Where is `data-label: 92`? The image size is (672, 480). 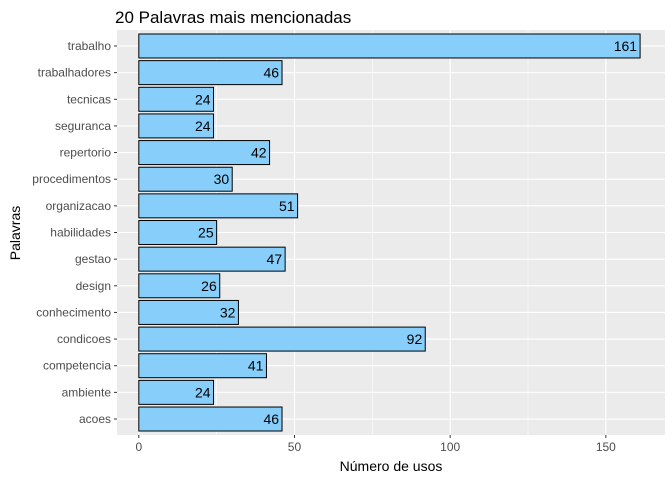 data-label: 92 is located at coordinates (415, 339).